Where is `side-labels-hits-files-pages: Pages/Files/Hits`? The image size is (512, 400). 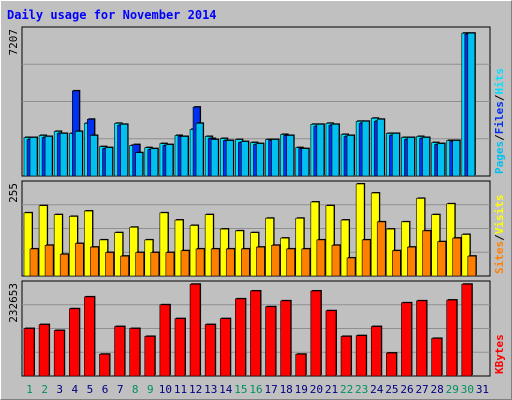
side-labels-hits-files-pages: Pages/Files/Hits is located at coordinates (499, 121).